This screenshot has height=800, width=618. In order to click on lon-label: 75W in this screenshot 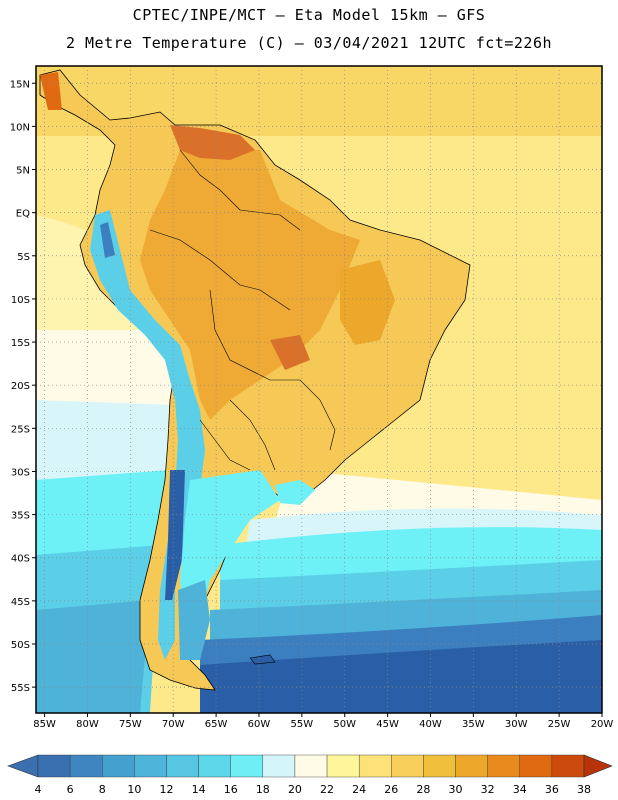, I will do `click(130, 724)`.